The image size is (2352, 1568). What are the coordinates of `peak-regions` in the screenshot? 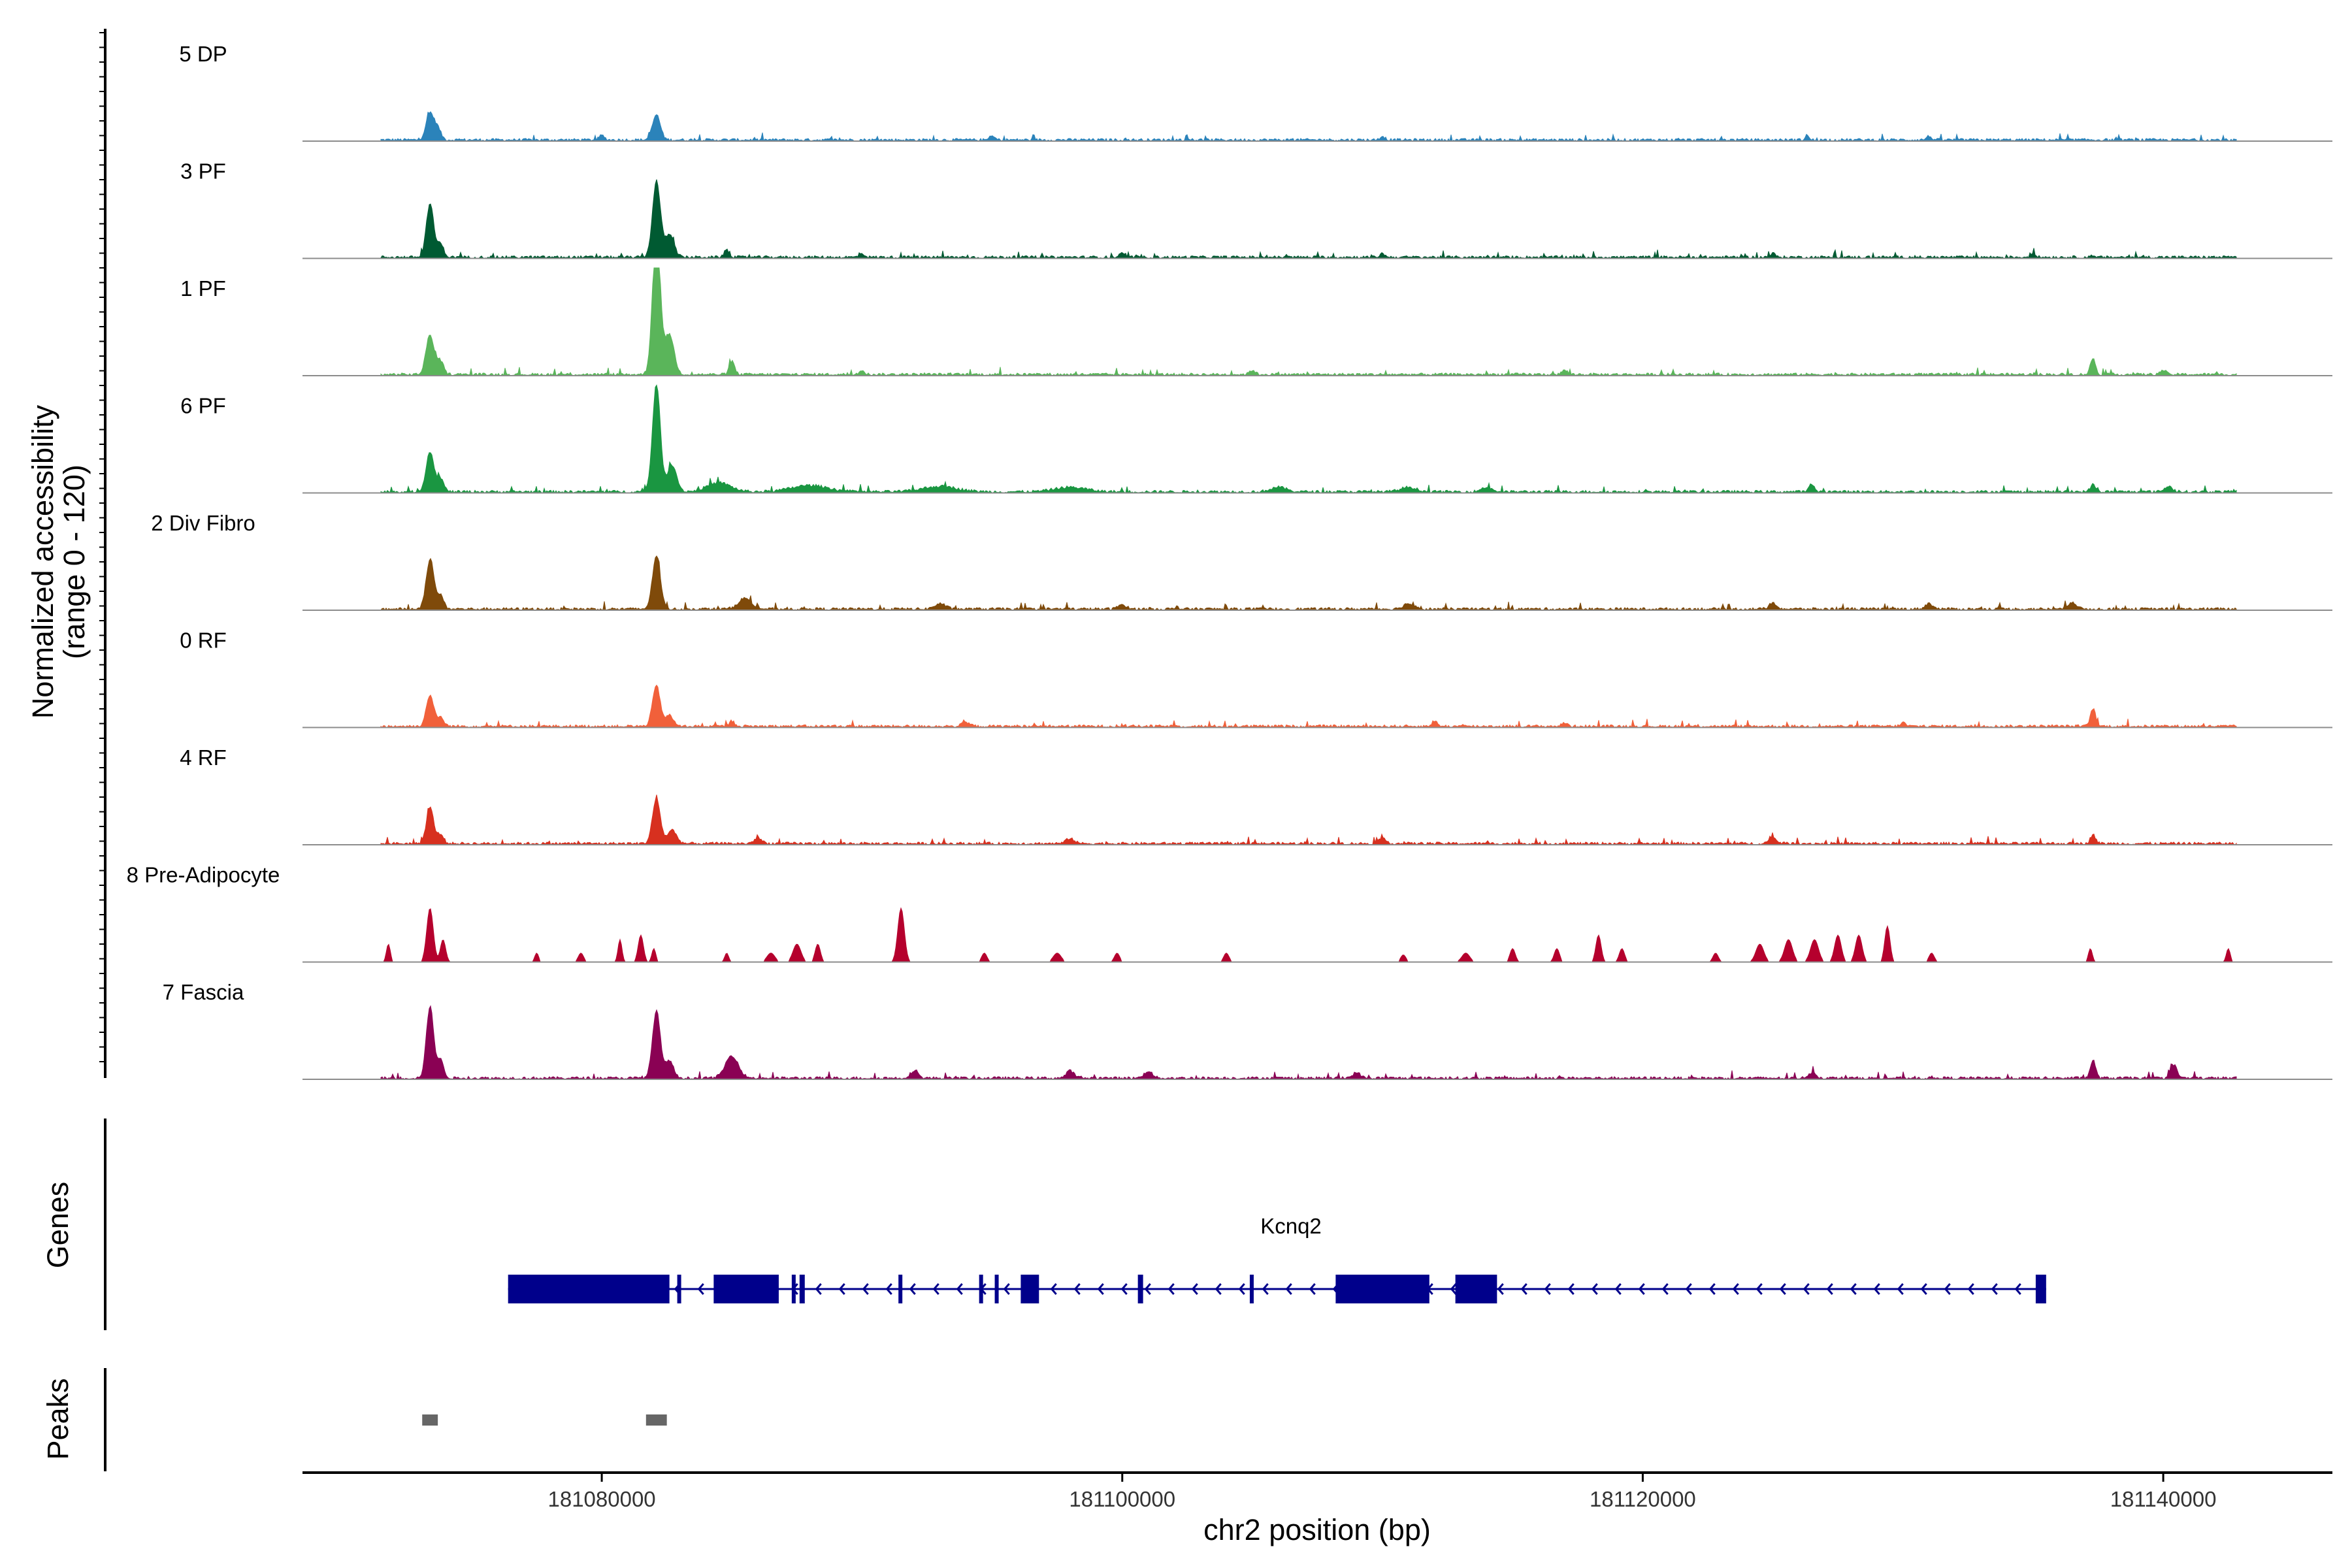 It's located at (544, 1420).